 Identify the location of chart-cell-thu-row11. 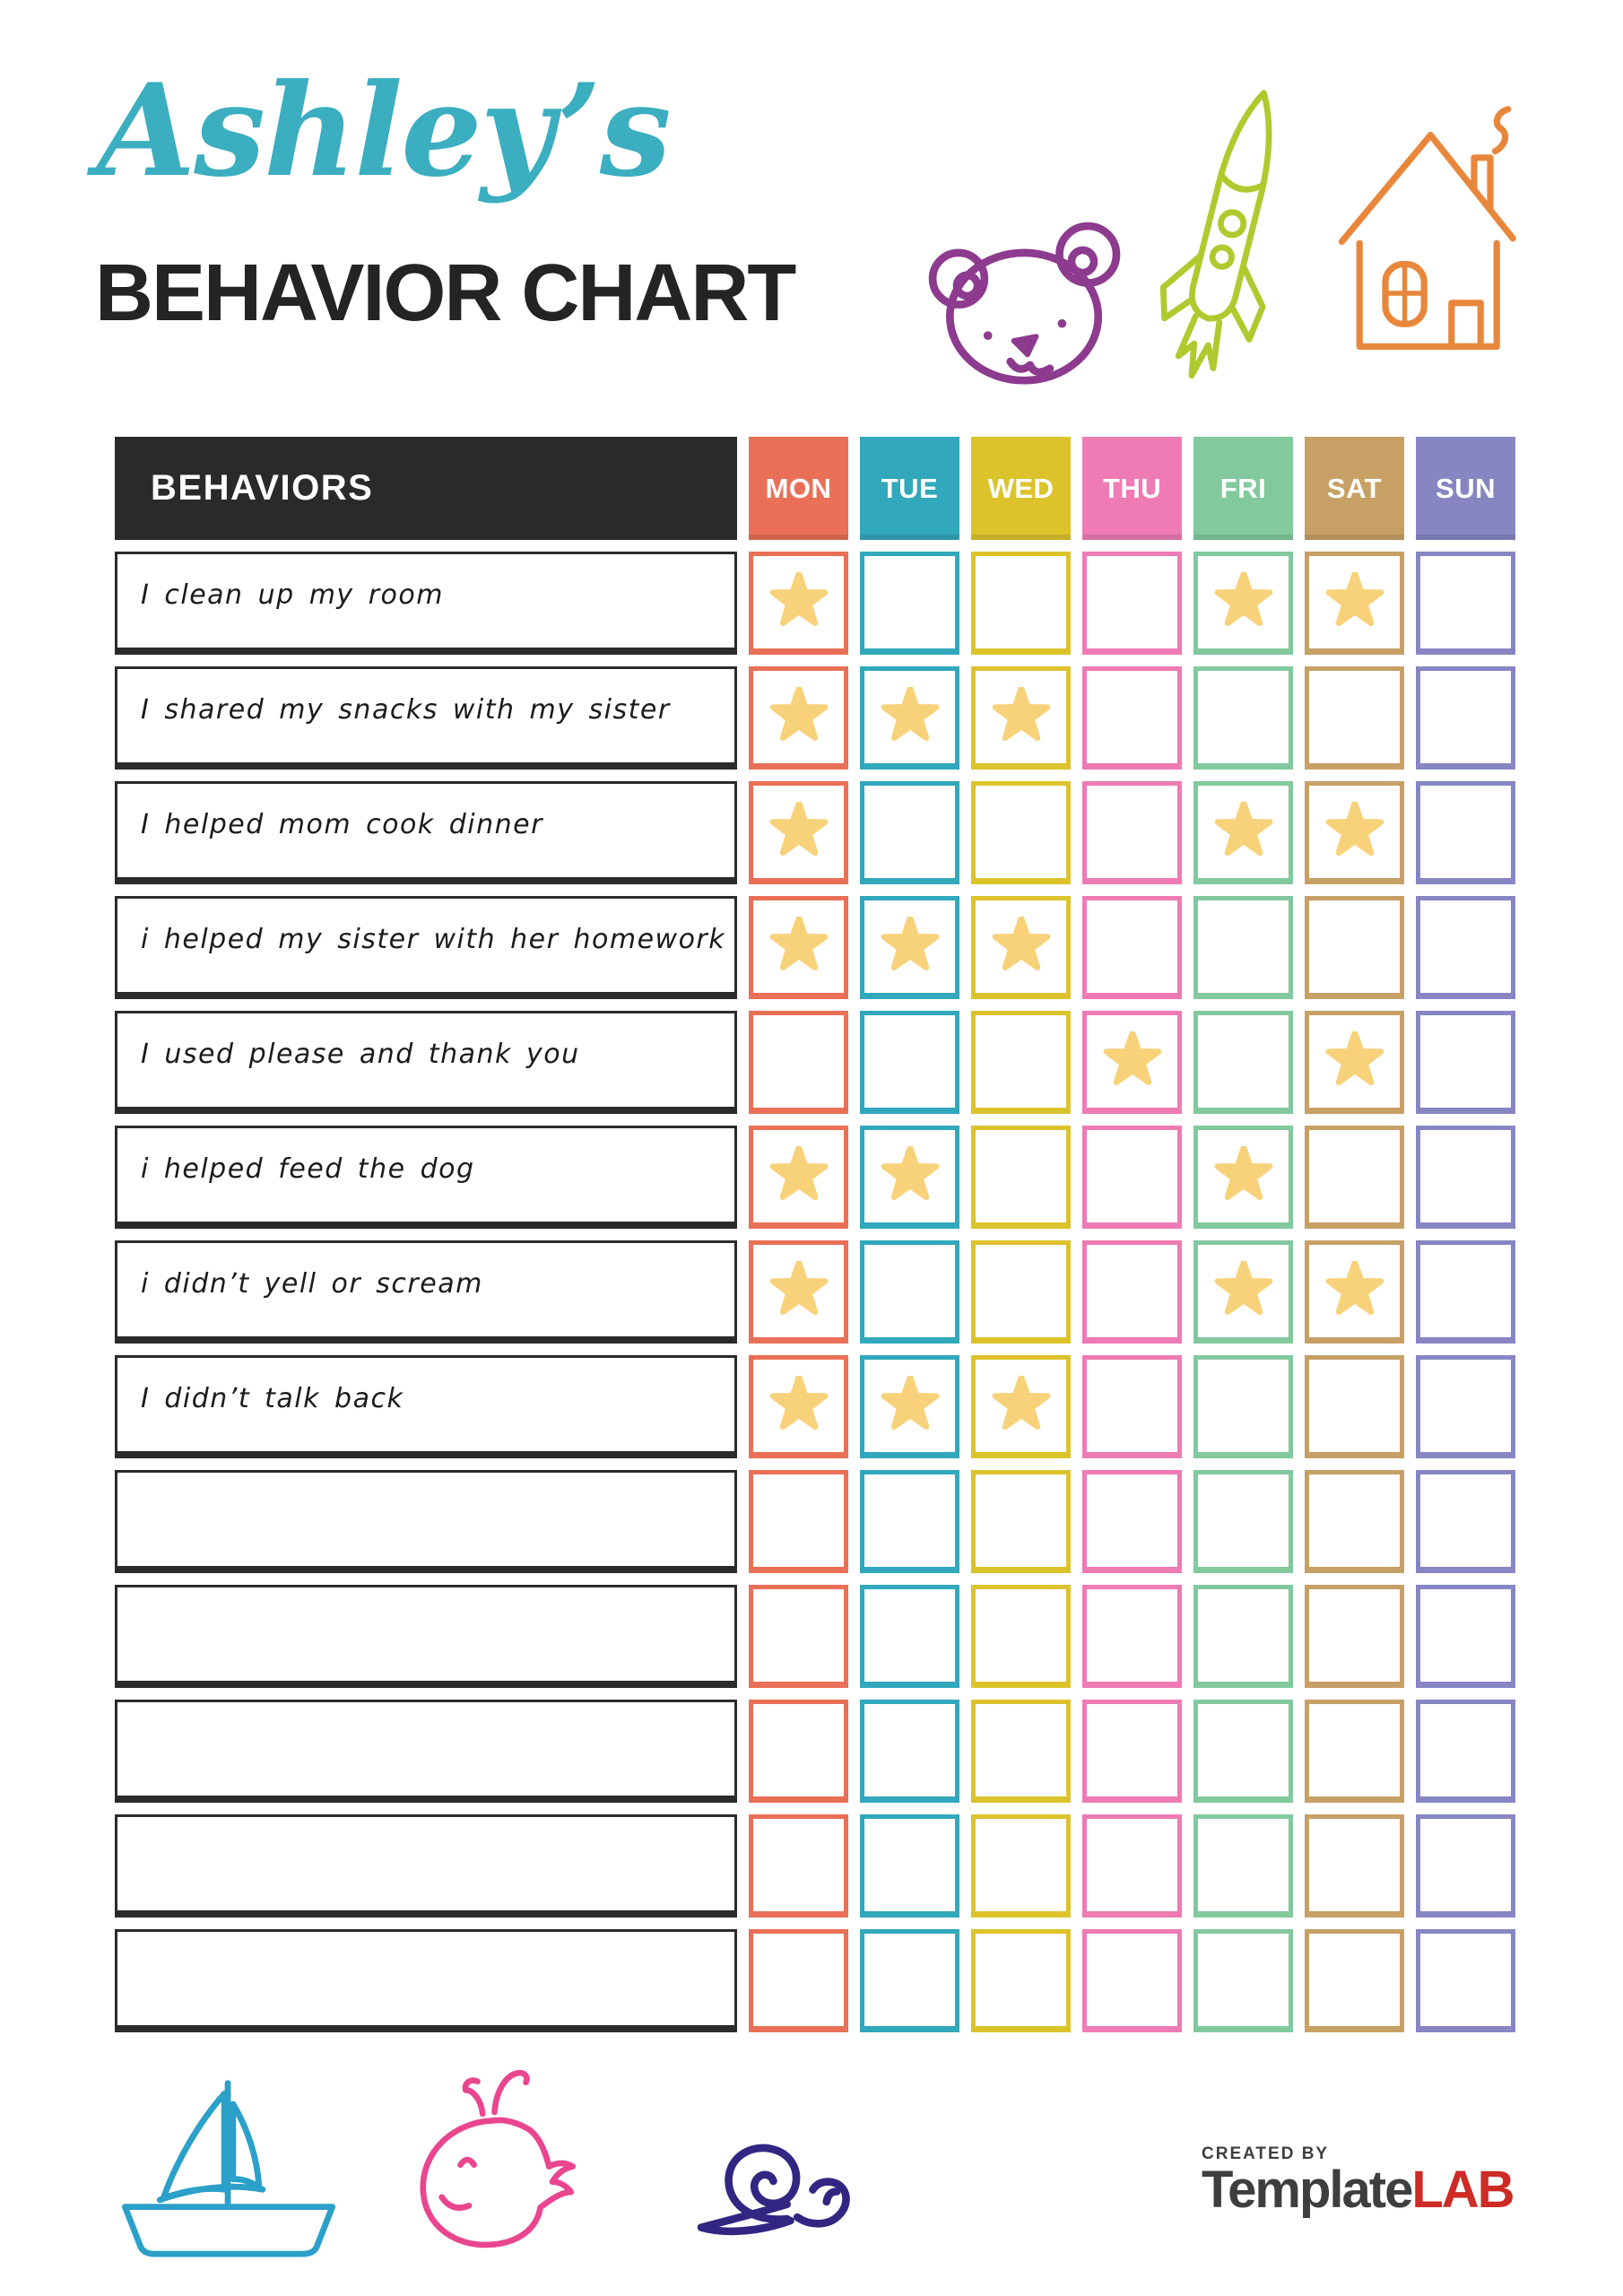
(1132, 1751).